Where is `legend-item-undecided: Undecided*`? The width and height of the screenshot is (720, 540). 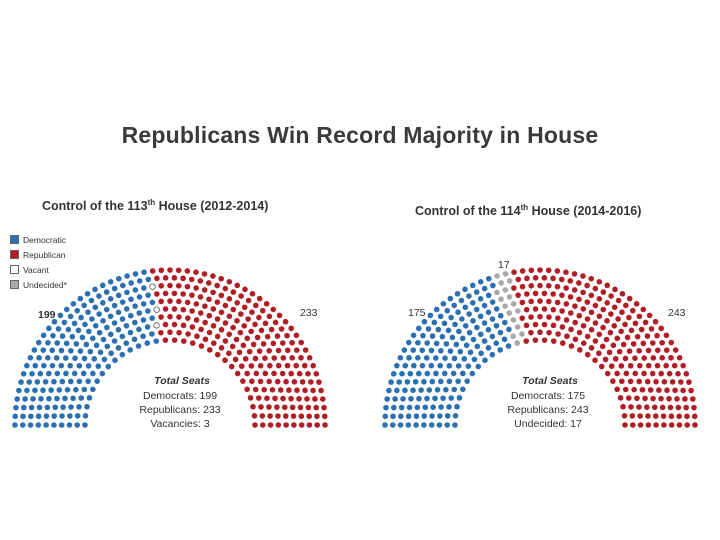 legend-item-undecided: Undecided* is located at coordinates (38, 284).